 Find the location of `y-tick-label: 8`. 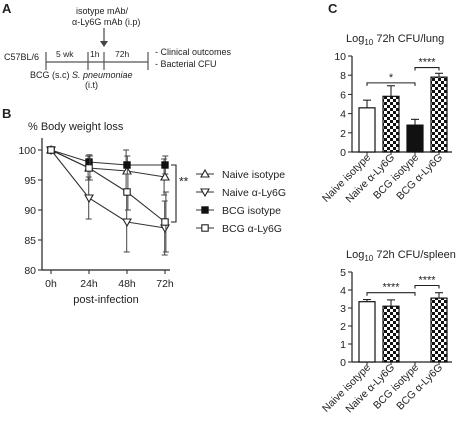

y-tick-label: 8 is located at coordinates (343, 76).